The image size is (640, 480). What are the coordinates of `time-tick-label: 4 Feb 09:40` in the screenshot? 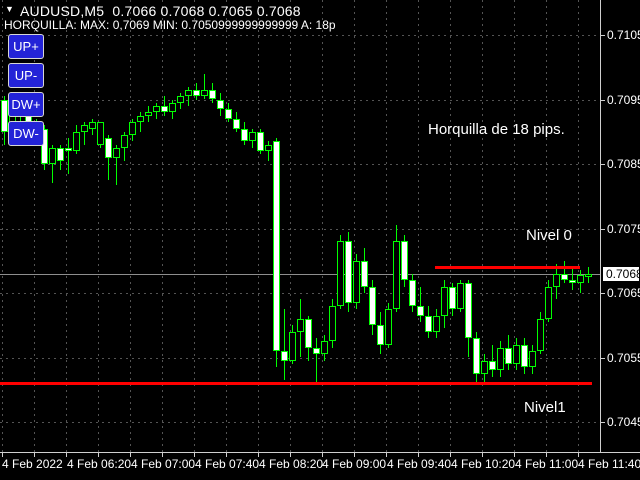 It's located at (419, 464).